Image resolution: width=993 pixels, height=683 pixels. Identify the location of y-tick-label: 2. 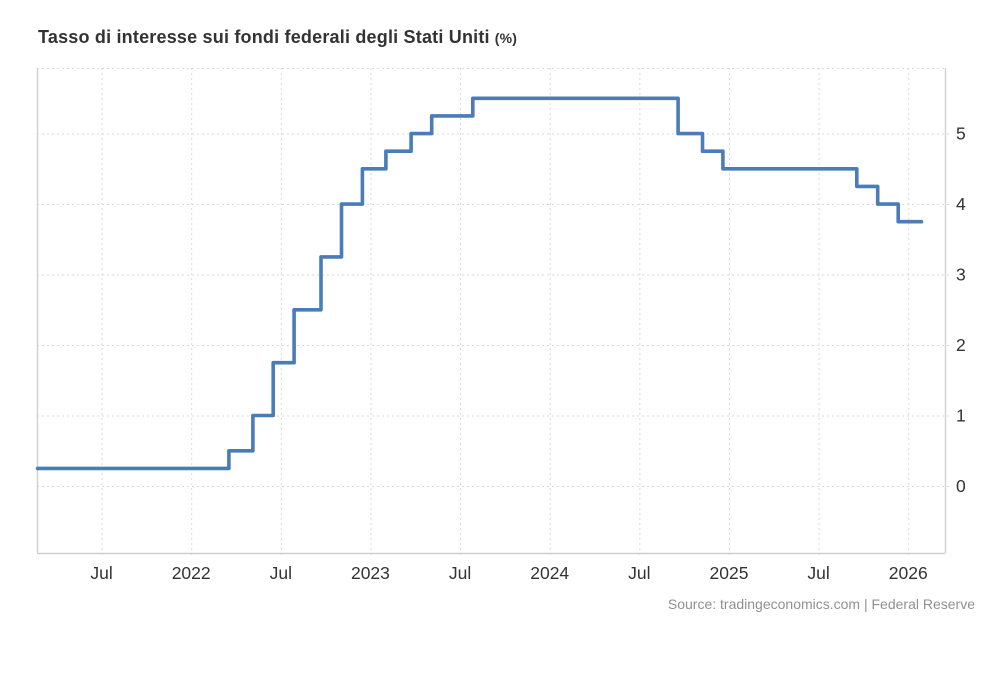
(961, 345).